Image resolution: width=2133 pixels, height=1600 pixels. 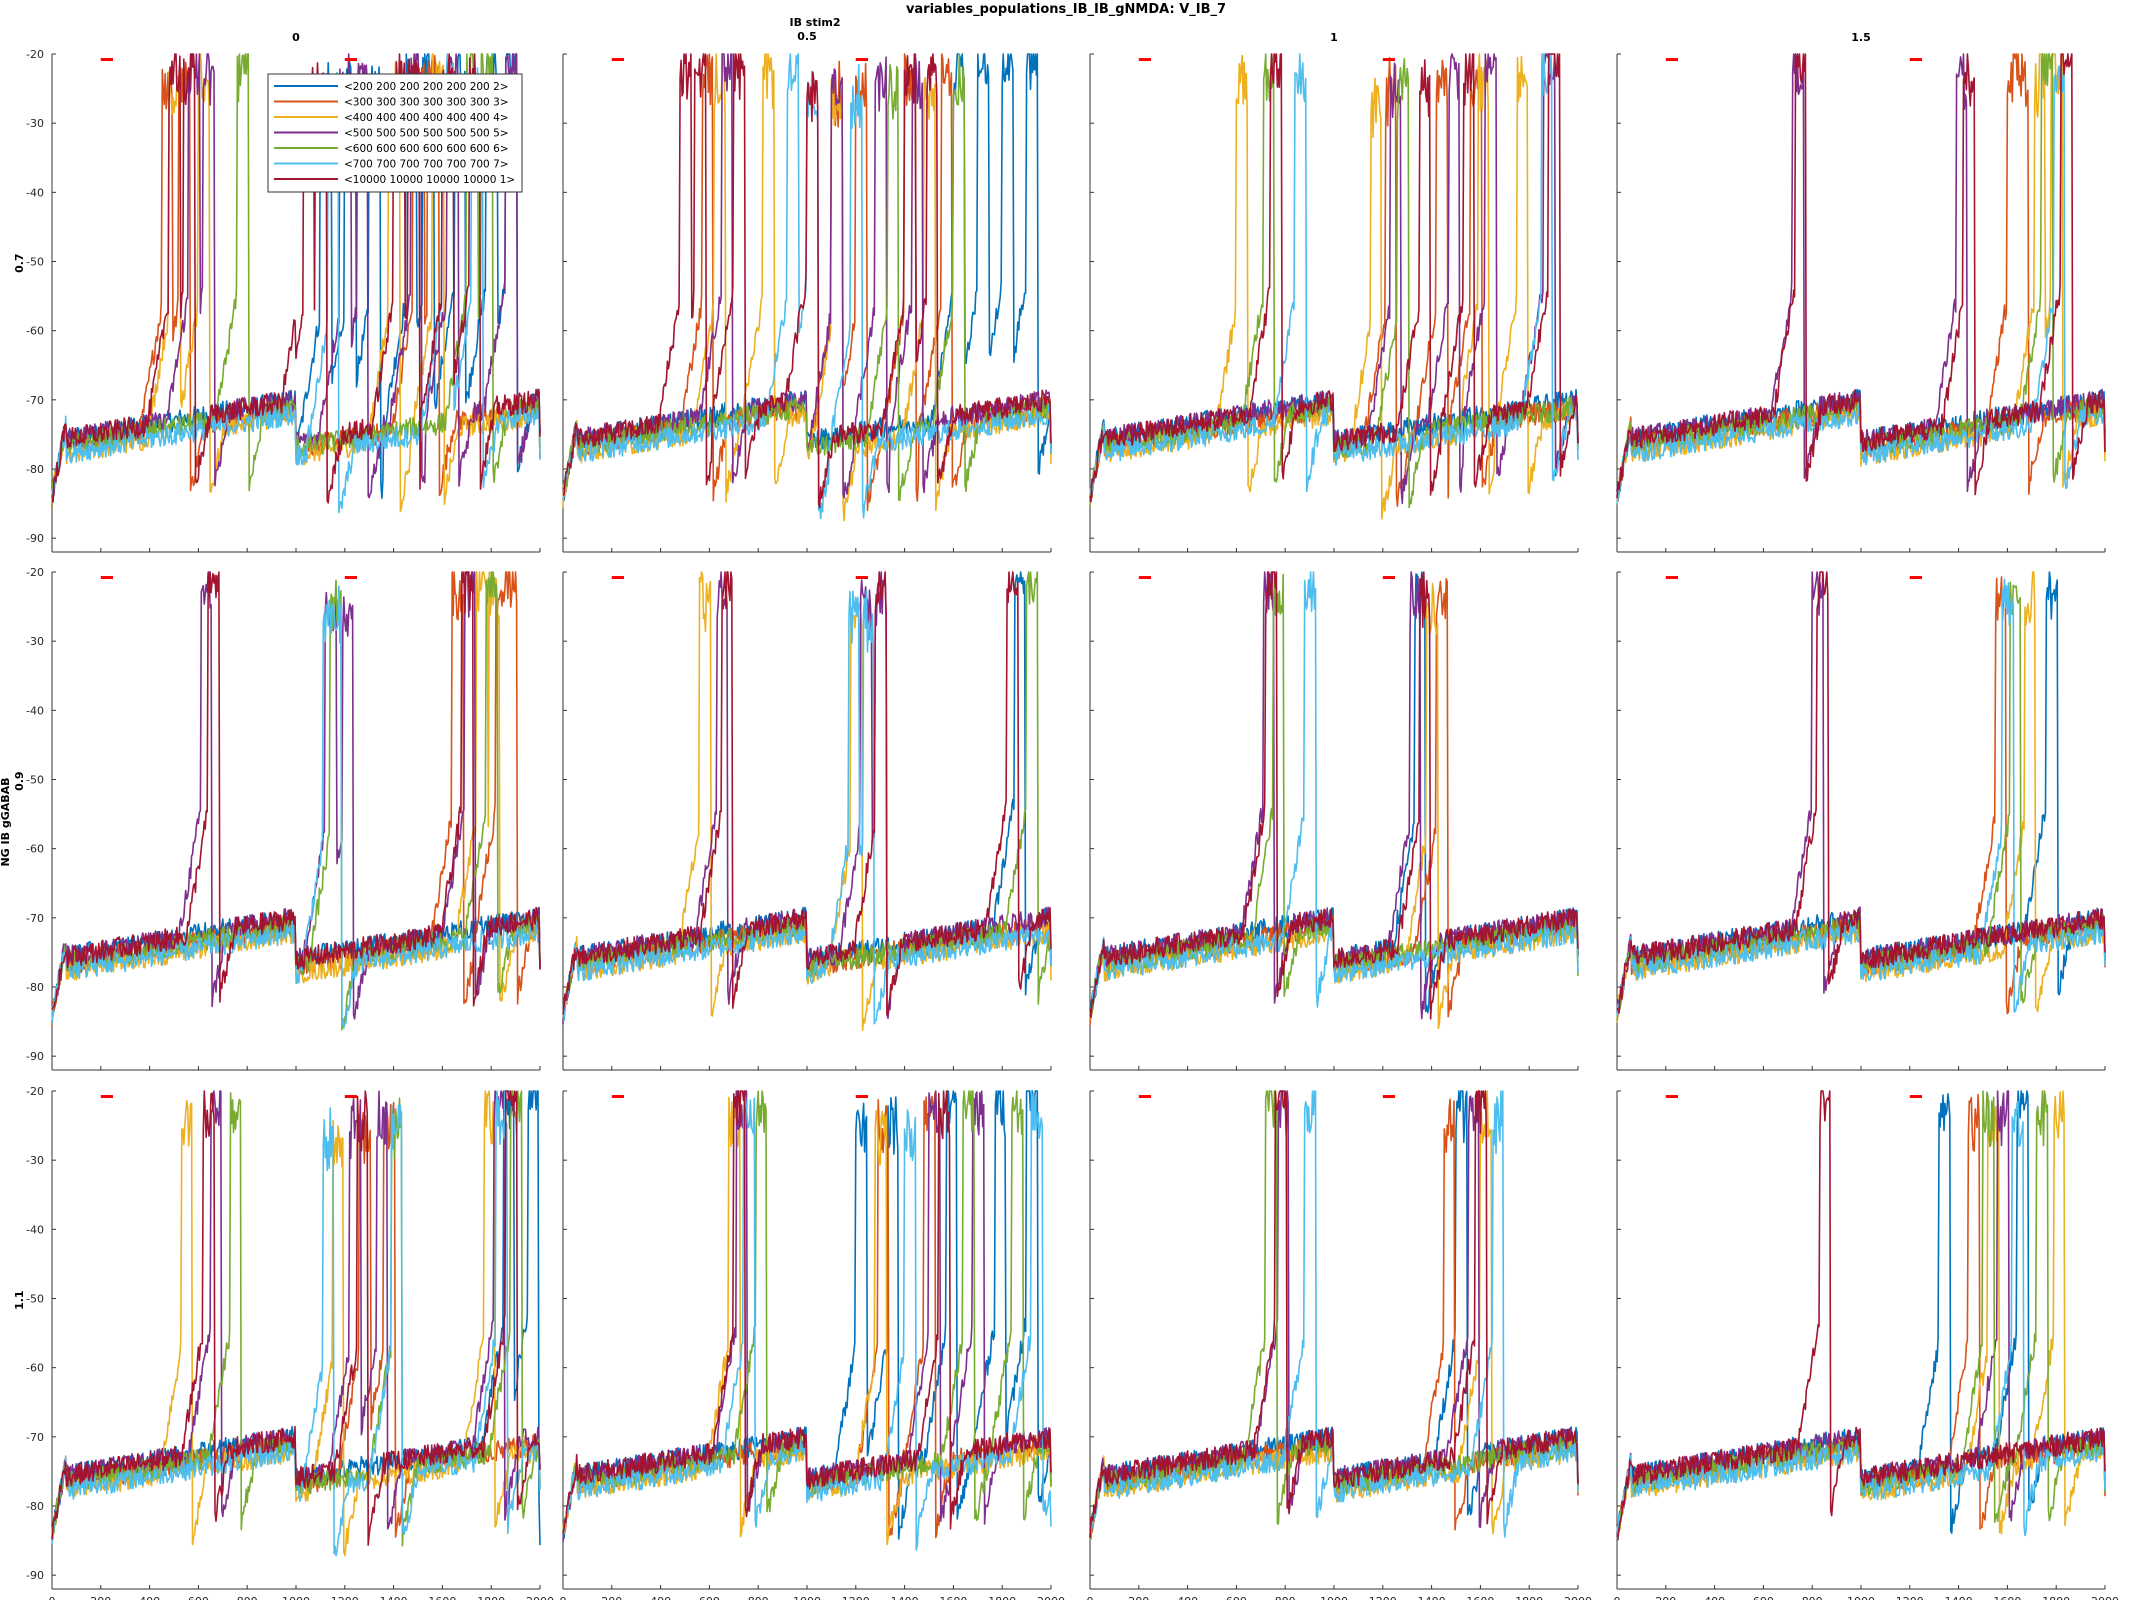 What do you see at coordinates (296, 37) in the screenshot?
I see `column-label: 0` at bounding box center [296, 37].